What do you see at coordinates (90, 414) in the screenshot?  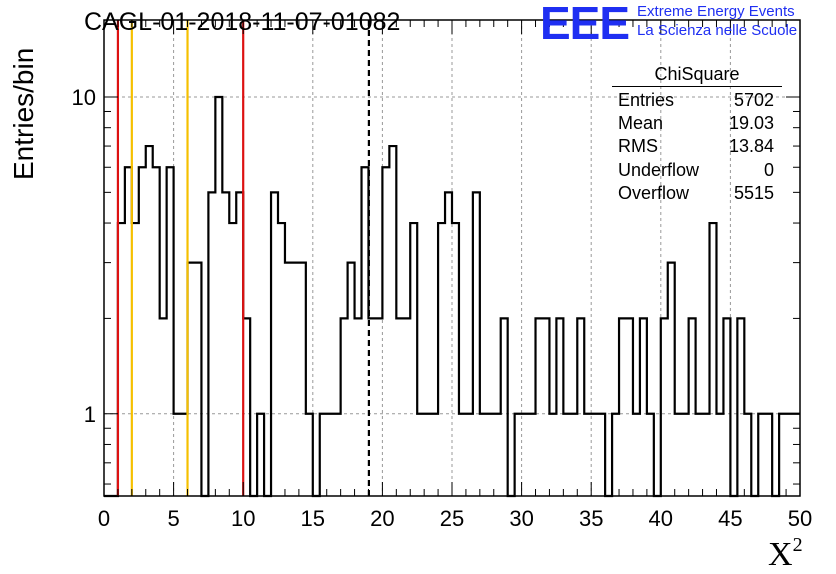 I see `y-tick-label: 1` at bounding box center [90, 414].